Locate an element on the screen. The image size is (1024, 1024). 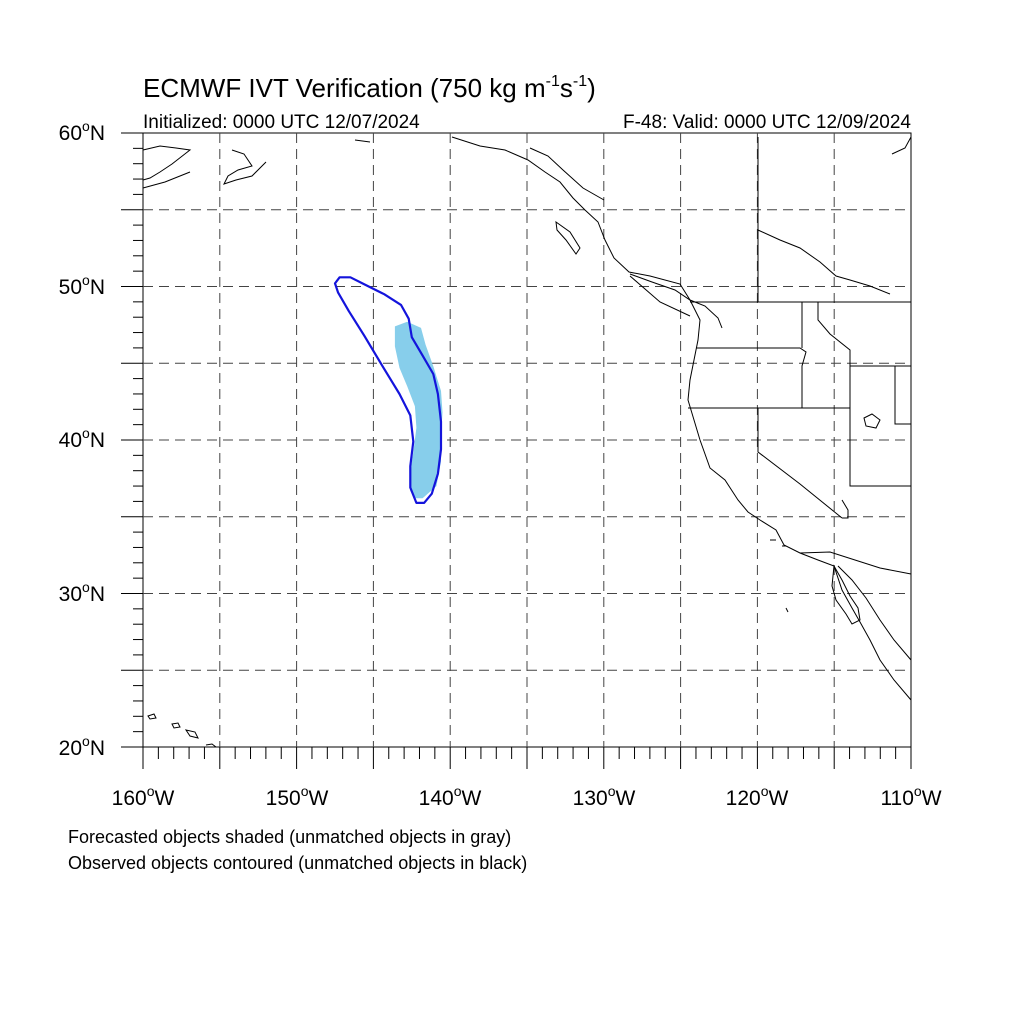
lat-label-60: 60oN is located at coordinates (82, 131).